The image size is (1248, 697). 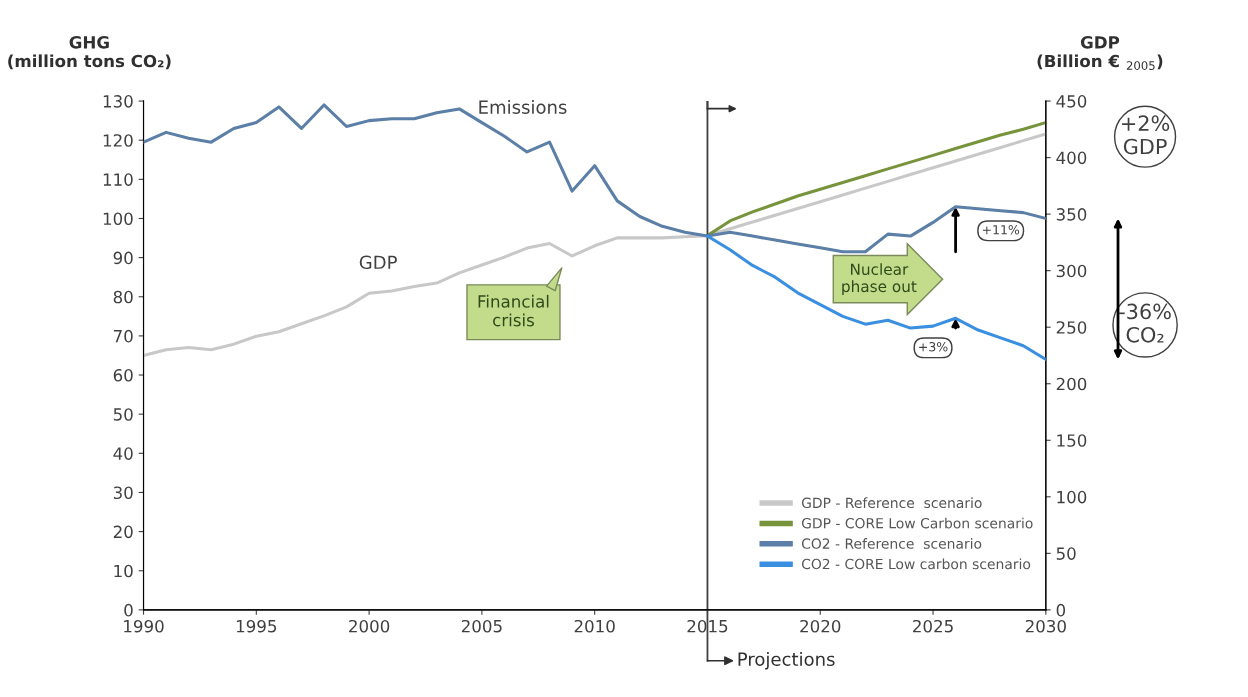 What do you see at coordinates (1071, 327) in the screenshot?
I see `y2-tick-label: 250` at bounding box center [1071, 327].